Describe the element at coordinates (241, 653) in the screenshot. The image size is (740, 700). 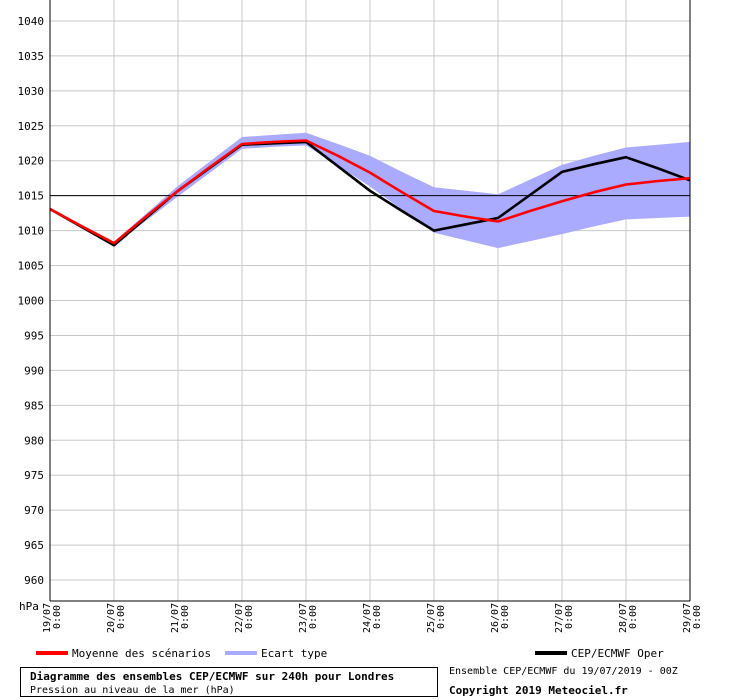
I see `legend-swatch-stddev` at that location.